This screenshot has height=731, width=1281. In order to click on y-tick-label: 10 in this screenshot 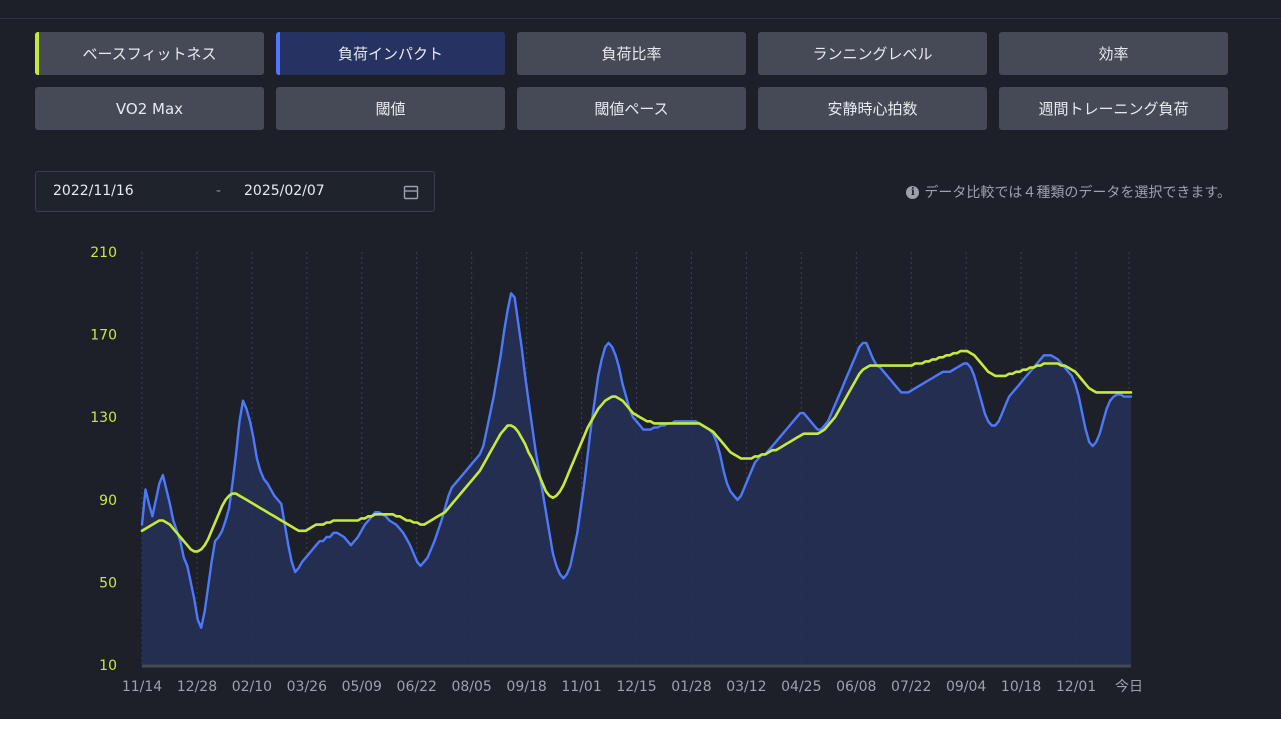, I will do `click(108, 666)`.